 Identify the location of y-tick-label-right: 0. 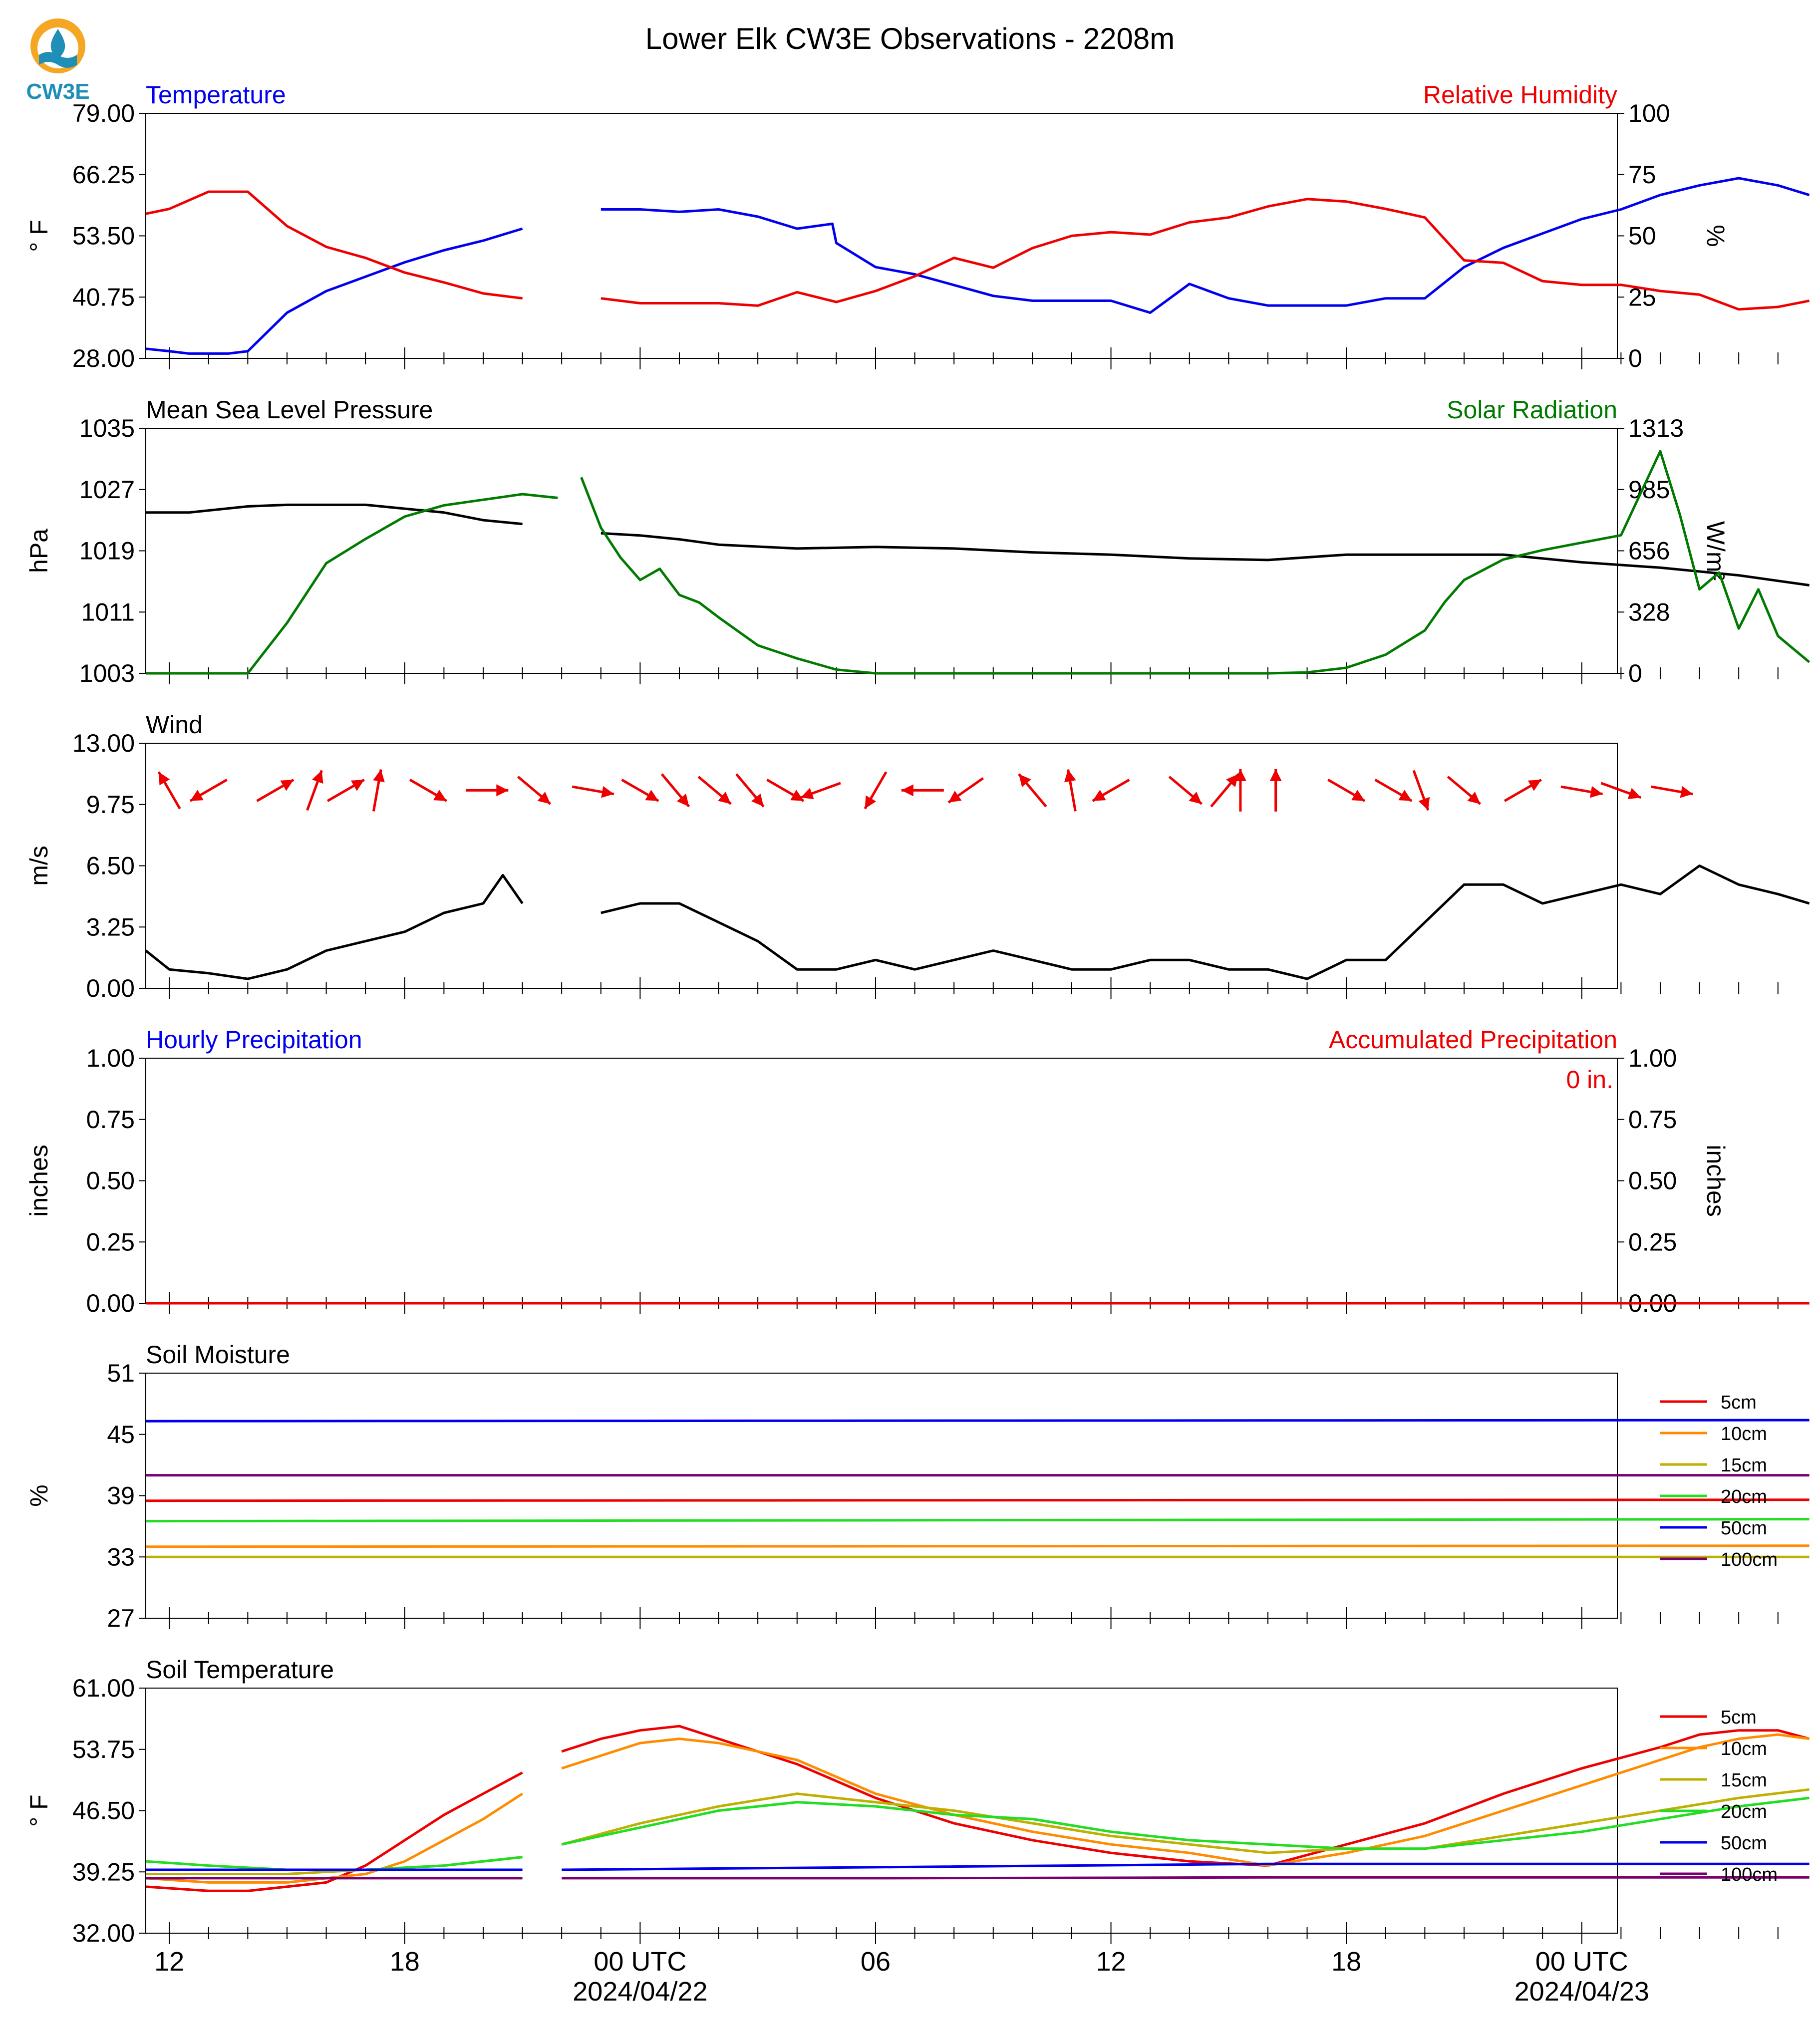
(1635, 358).